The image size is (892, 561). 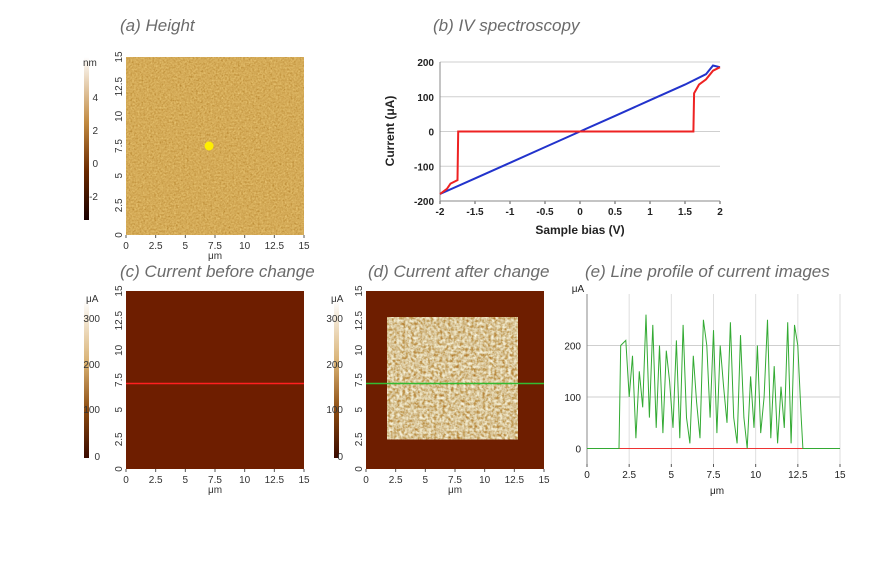 I want to click on panel-d-colorbar-tick: 200, so click(x=334, y=365).